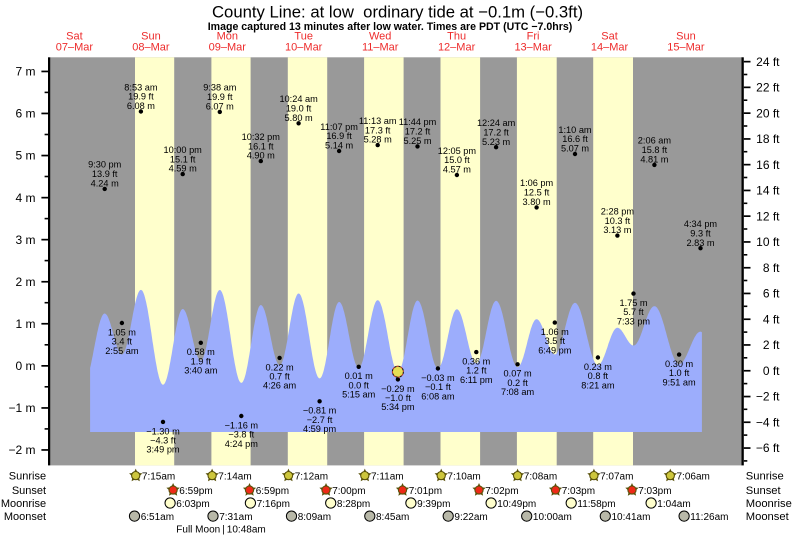 The width and height of the screenshot is (793, 539). What do you see at coordinates (105, 174) in the screenshot?
I see `svg-text: 13.9 ft` at bounding box center [105, 174].